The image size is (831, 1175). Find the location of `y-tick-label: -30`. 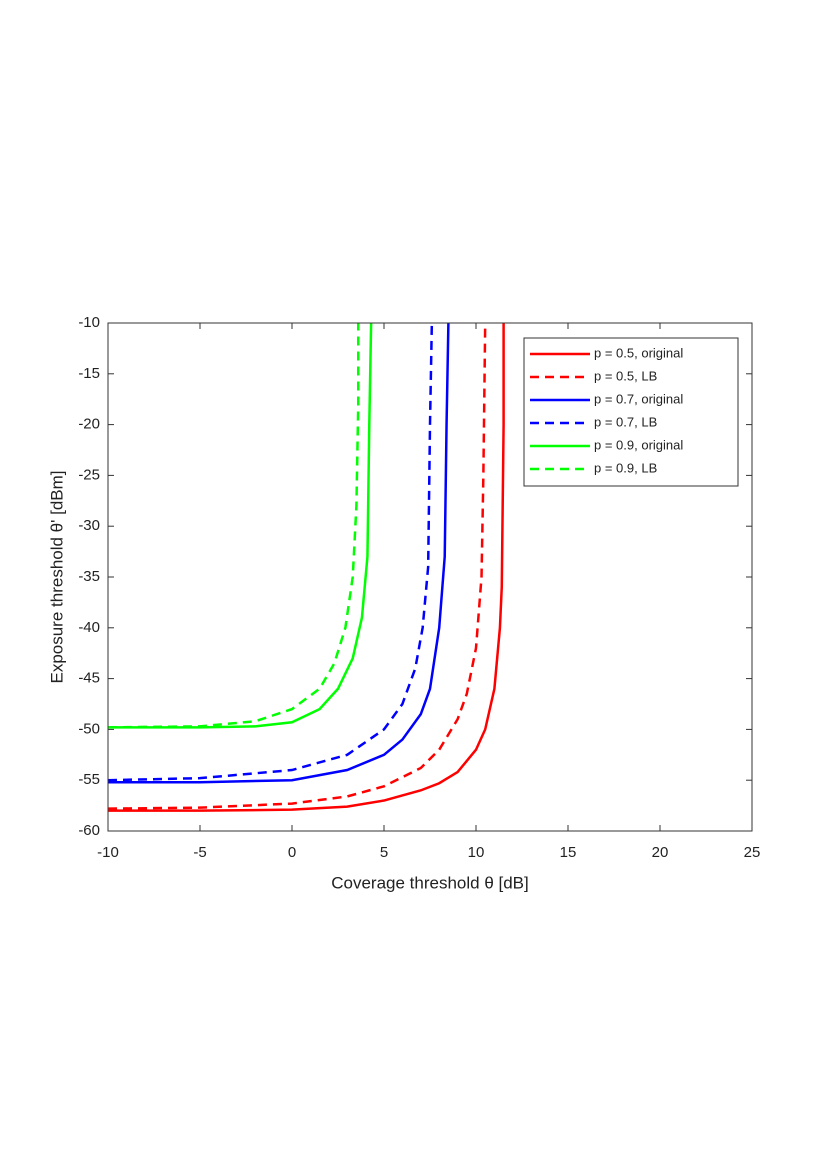

y-tick-label: -30 is located at coordinates (89, 525).